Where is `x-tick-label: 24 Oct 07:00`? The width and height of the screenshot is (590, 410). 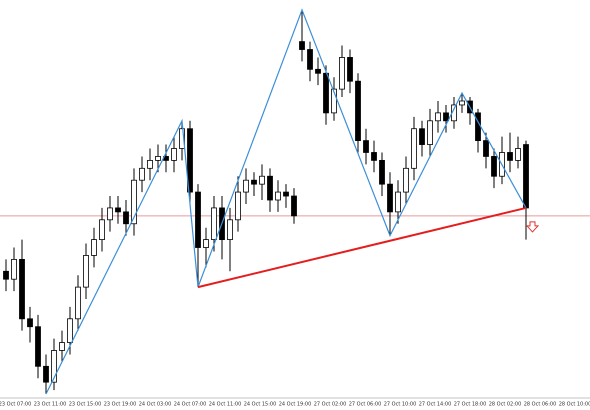
x-tick-label: 24 Oct 07:00 is located at coordinates (190, 405).